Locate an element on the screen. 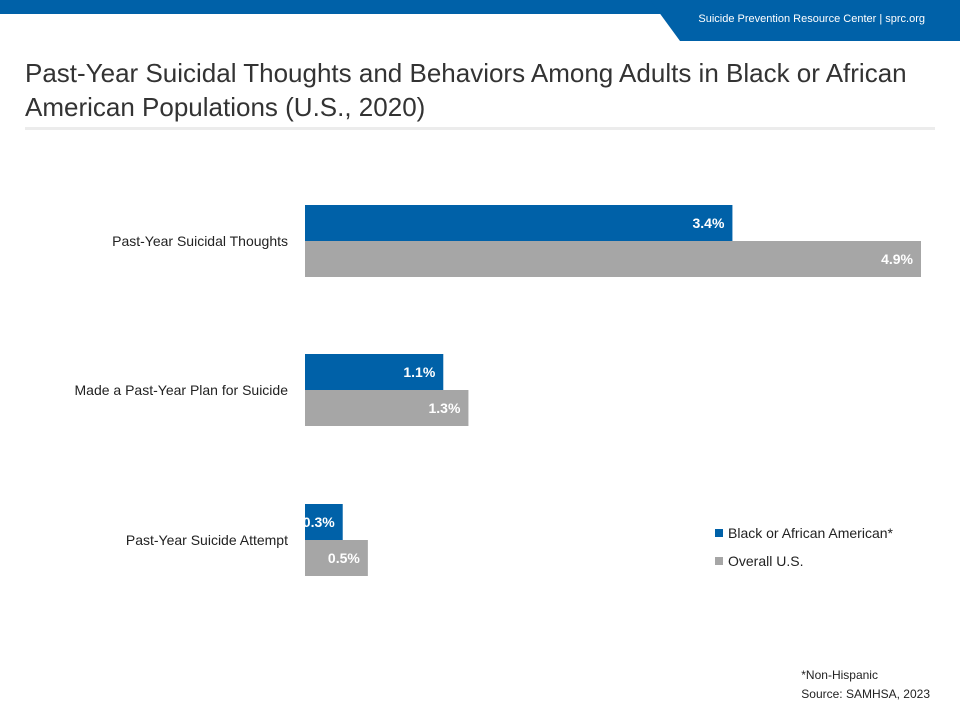 This screenshot has width=960, height=720. legend: Black or African American* Overall U.S. is located at coordinates (804, 551).